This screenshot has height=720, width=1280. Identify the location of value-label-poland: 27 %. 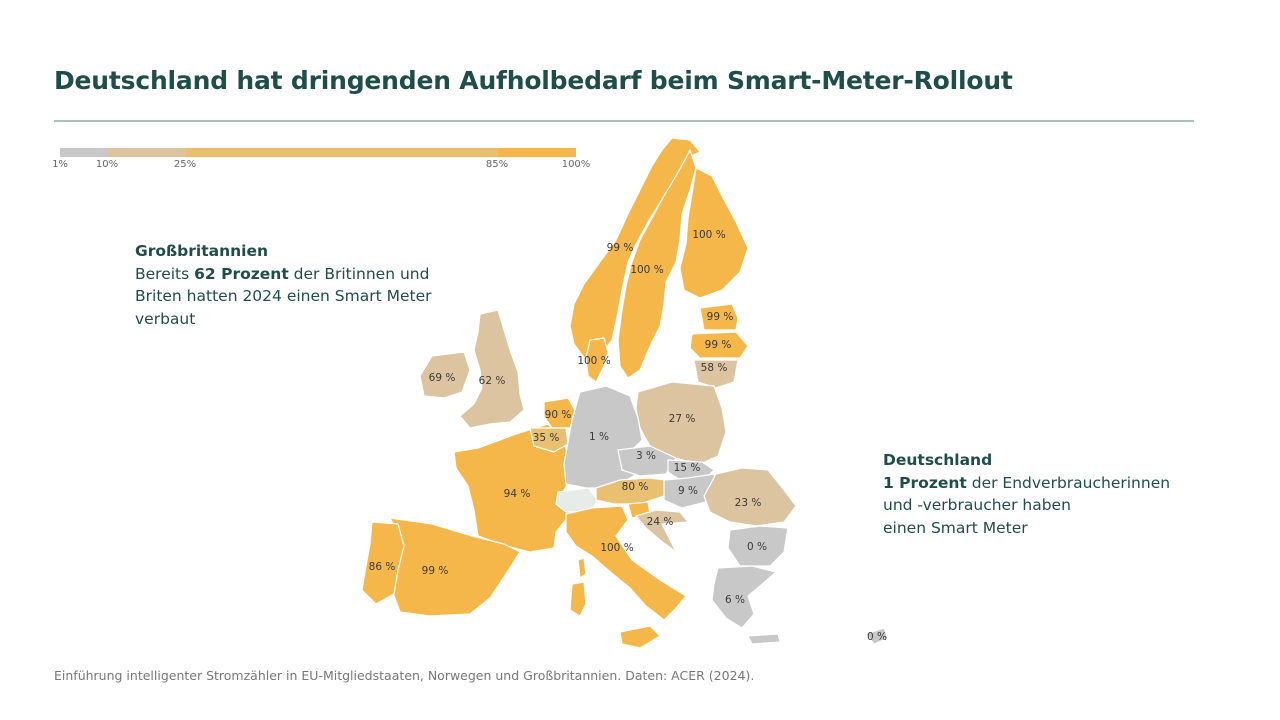
(682, 419).